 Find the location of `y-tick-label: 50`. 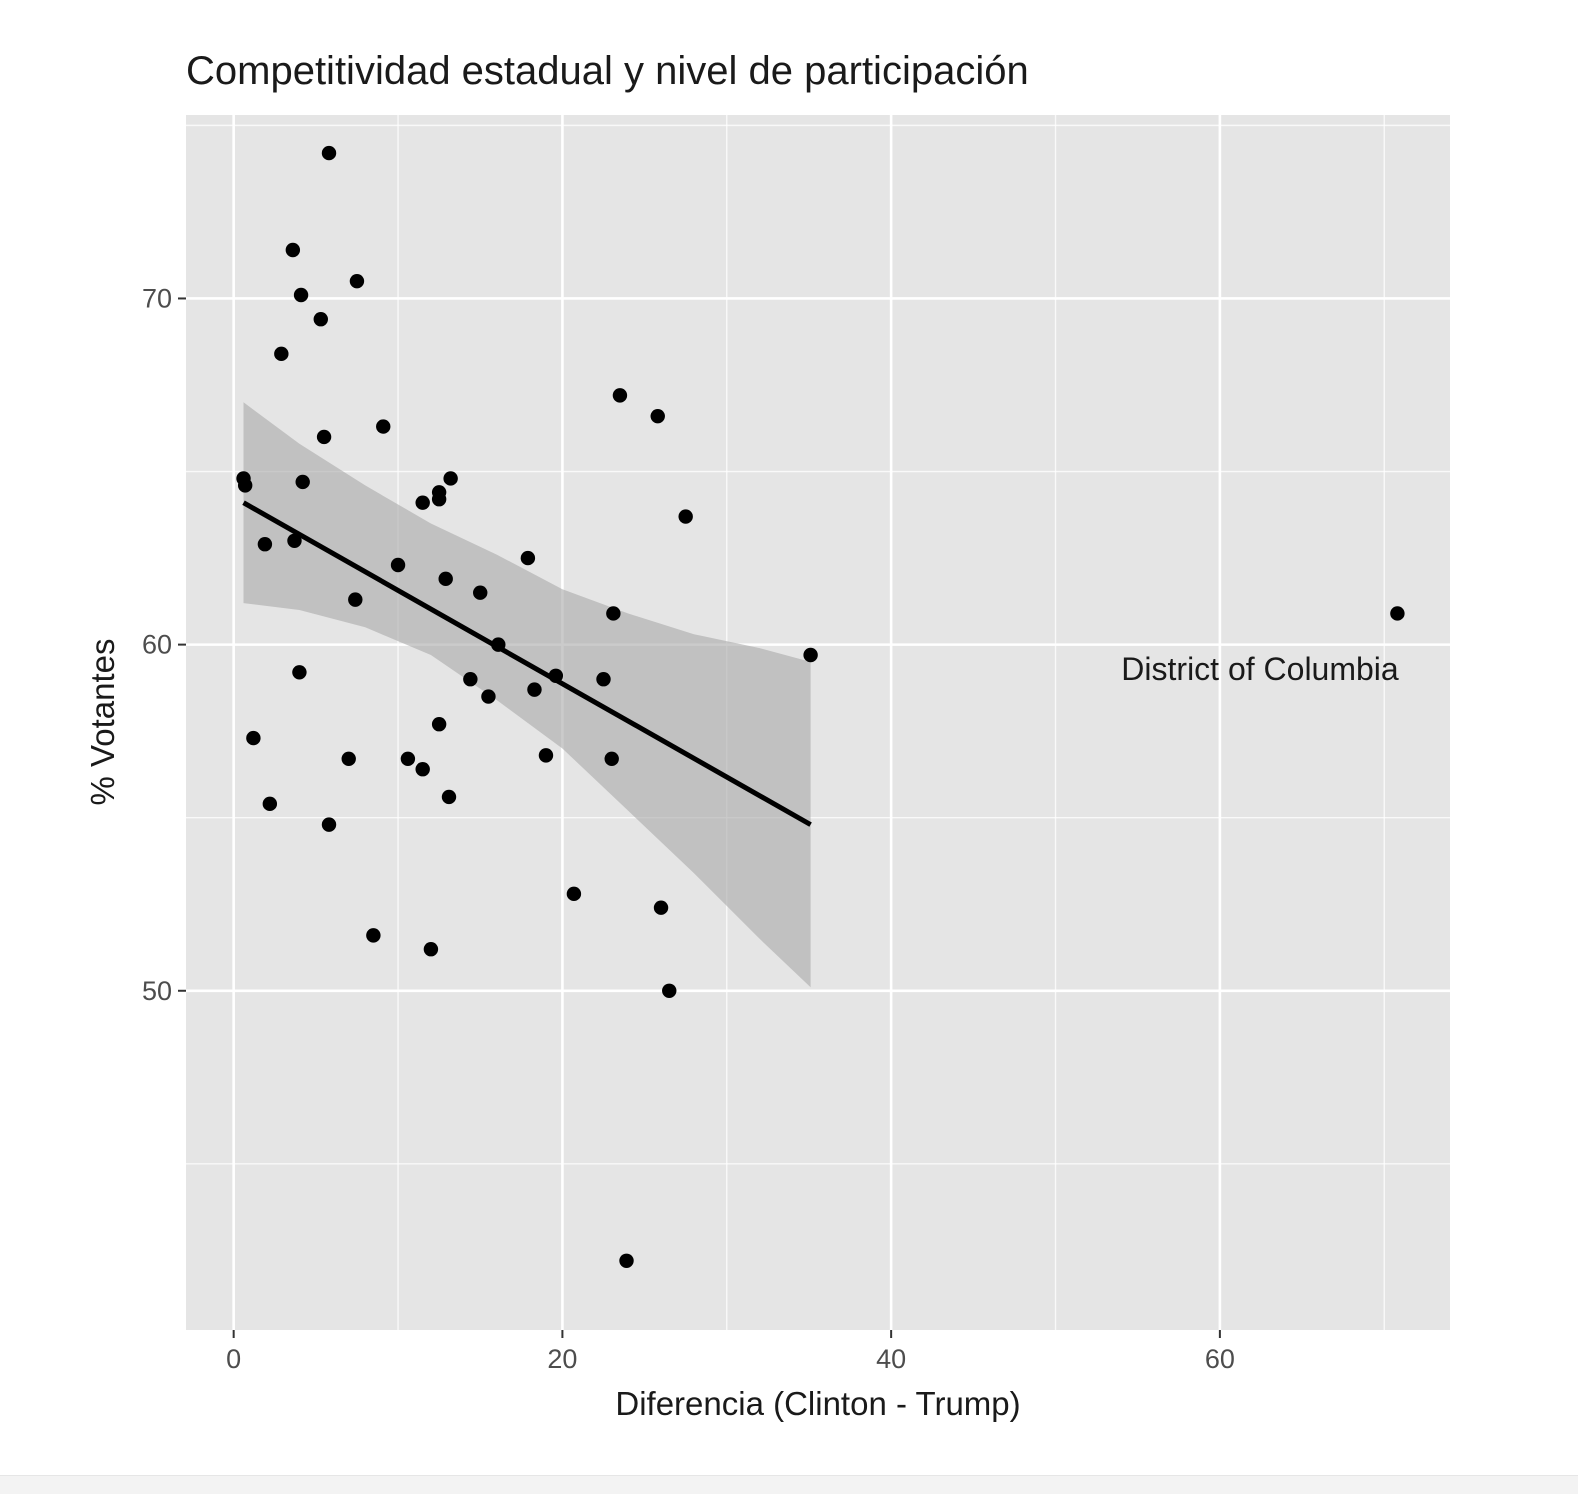

y-tick-label: 50 is located at coordinates (157, 991).